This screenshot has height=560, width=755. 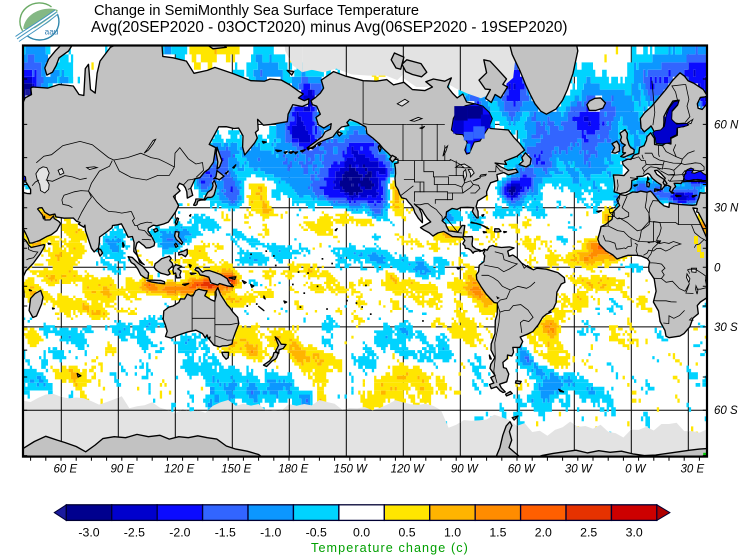 What do you see at coordinates (636, 470) in the screenshot?
I see `svg-text: 0 W` at bounding box center [636, 470].